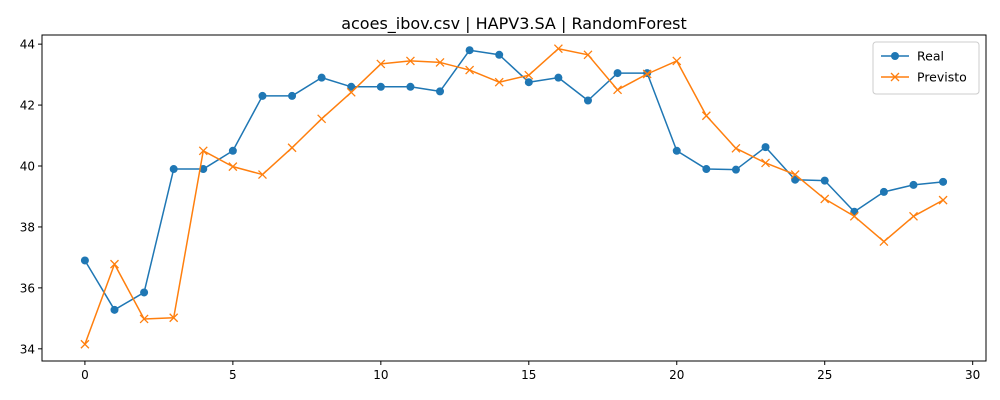 This screenshot has height=400, width=1000. I want to click on legend-label: Previsto, so click(942, 77).